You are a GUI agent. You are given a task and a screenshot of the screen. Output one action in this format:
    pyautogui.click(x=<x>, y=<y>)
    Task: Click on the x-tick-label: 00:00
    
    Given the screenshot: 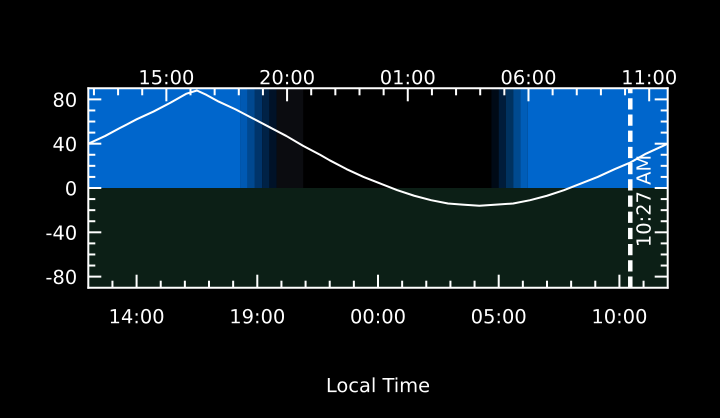 What is the action you would take?
    pyautogui.click(x=378, y=316)
    